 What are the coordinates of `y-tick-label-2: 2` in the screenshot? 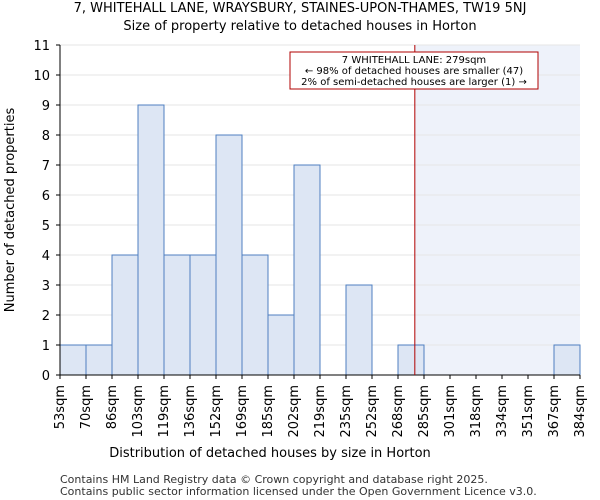 It's located at (46, 316).